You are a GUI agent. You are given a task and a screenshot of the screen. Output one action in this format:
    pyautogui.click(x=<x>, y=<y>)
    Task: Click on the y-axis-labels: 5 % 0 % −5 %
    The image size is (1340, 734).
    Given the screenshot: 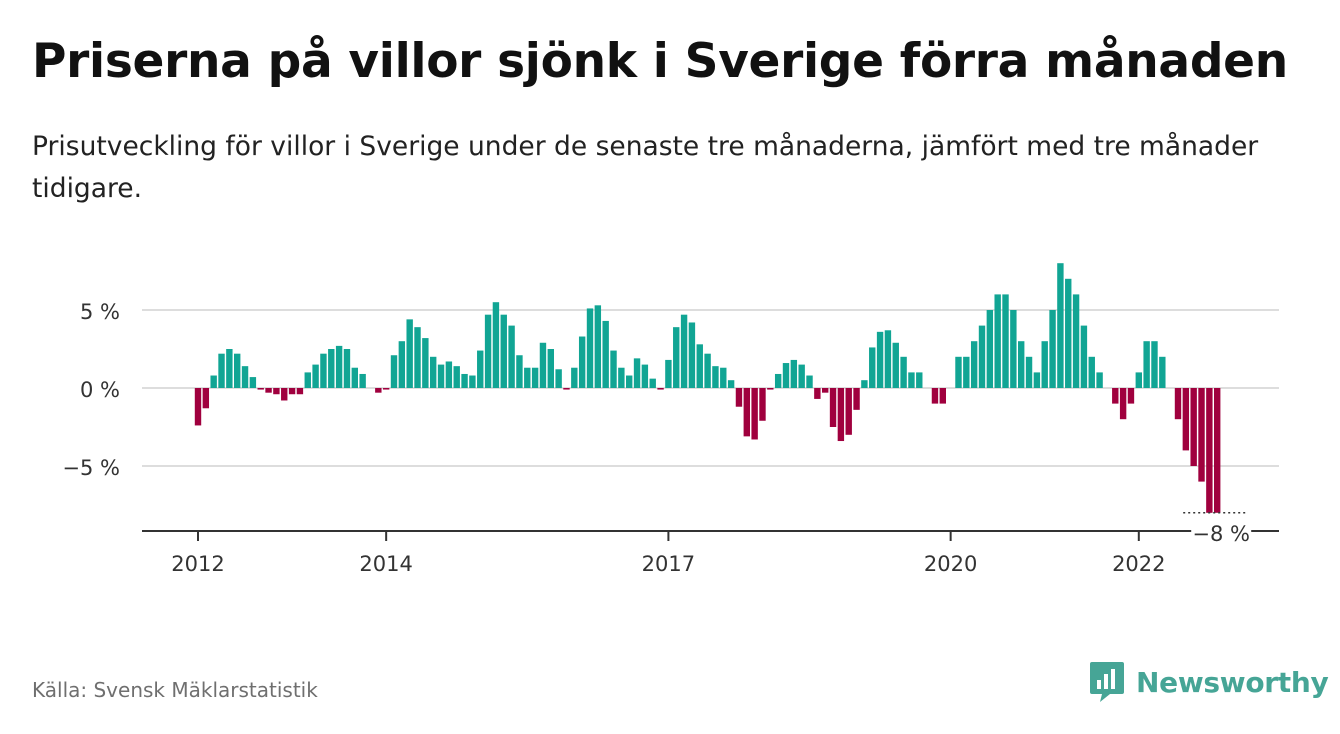 What is the action you would take?
    pyautogui.click(x=91, y=390)
    